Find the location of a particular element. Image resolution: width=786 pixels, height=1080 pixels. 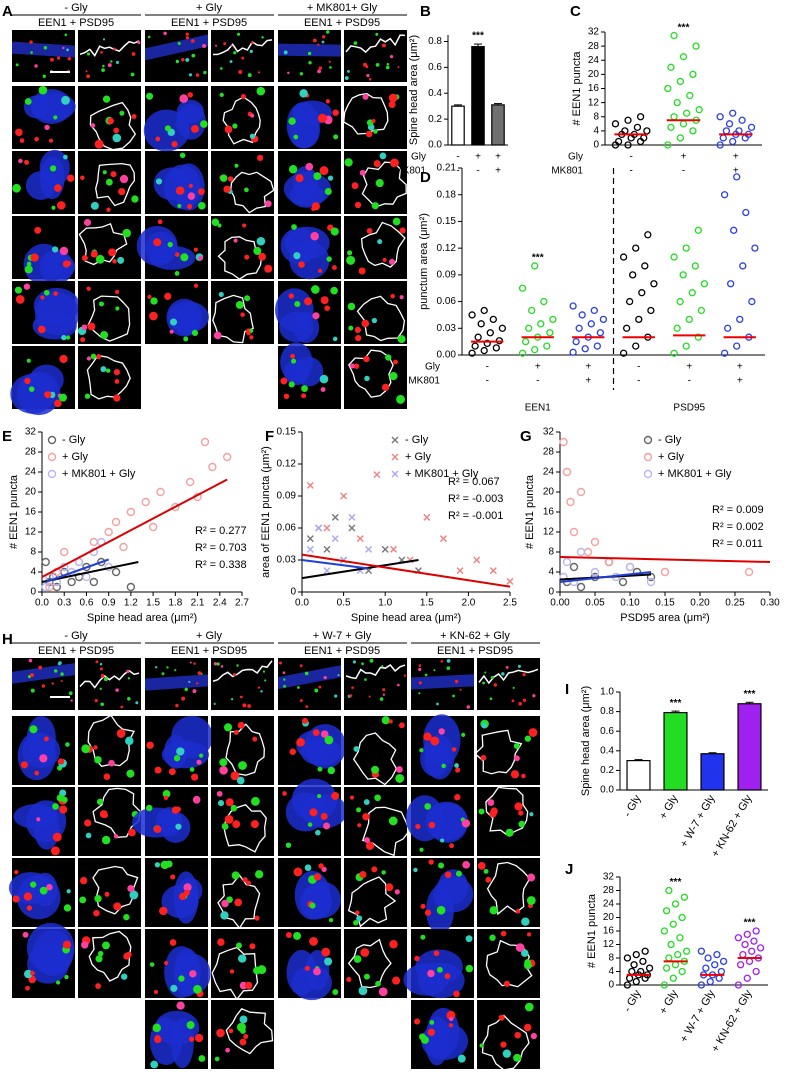

x-tick-label: 2.5 is located at coordinates (510, 603).